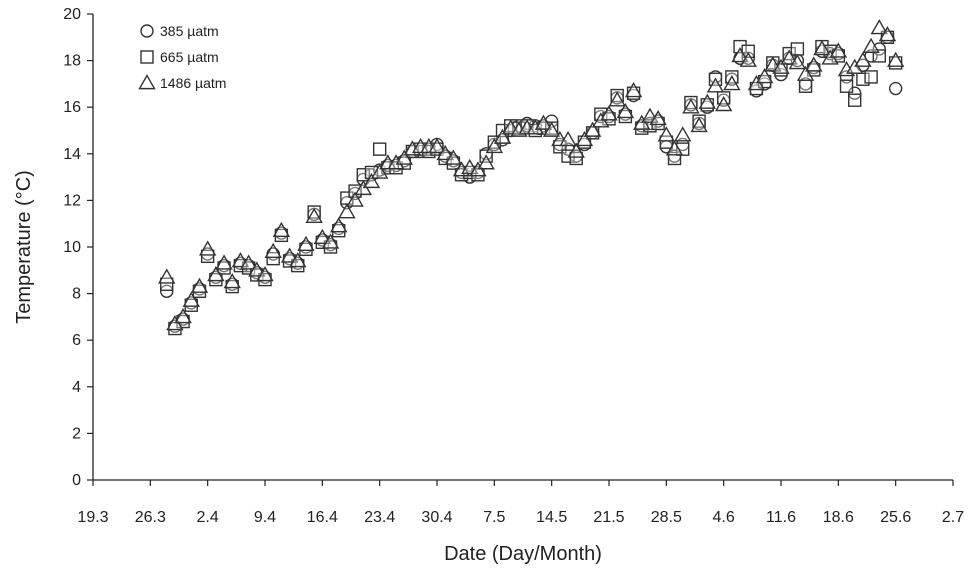 The height and width of the screenshot is (572, 970). What do you see at coordinates (189, 31) in the screenshot?
I see `legend-label: 385 µatm` at bounding box center [189, 31].